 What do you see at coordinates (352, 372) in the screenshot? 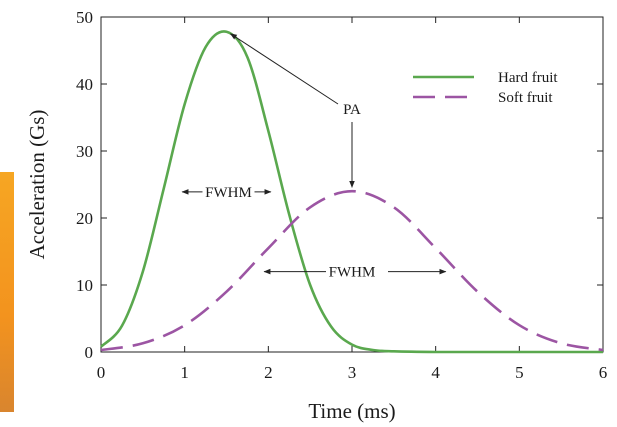
I see `x-tick-label: 3` at bounding box center [352, 372].